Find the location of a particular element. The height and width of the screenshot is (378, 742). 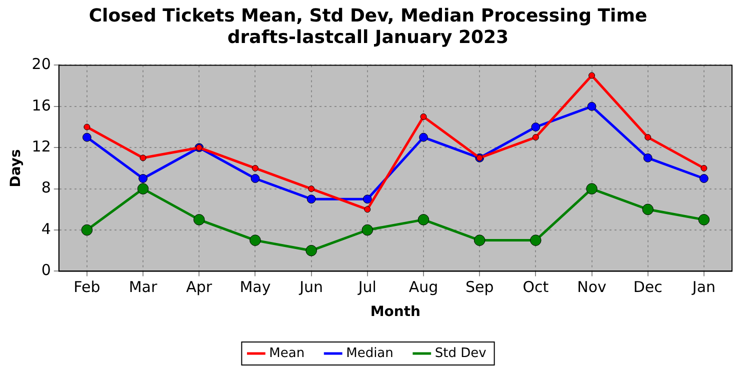

chart-subtitle: drafts-lastcall January 2023 is located at coordinates (368, 37).